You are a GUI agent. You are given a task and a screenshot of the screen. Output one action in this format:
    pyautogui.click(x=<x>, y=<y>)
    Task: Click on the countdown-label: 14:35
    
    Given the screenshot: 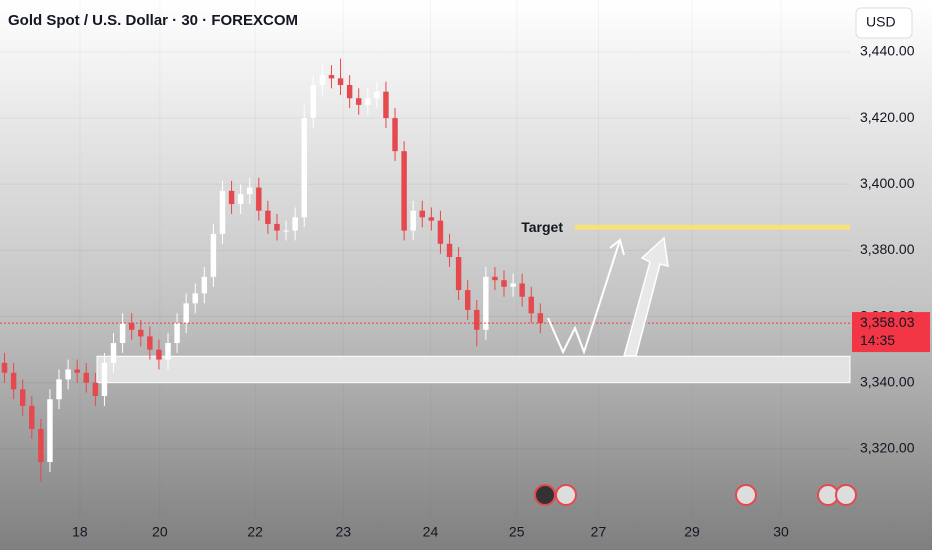 What is the action you would take?
    pyautogui.click(x=877, y=340)
    